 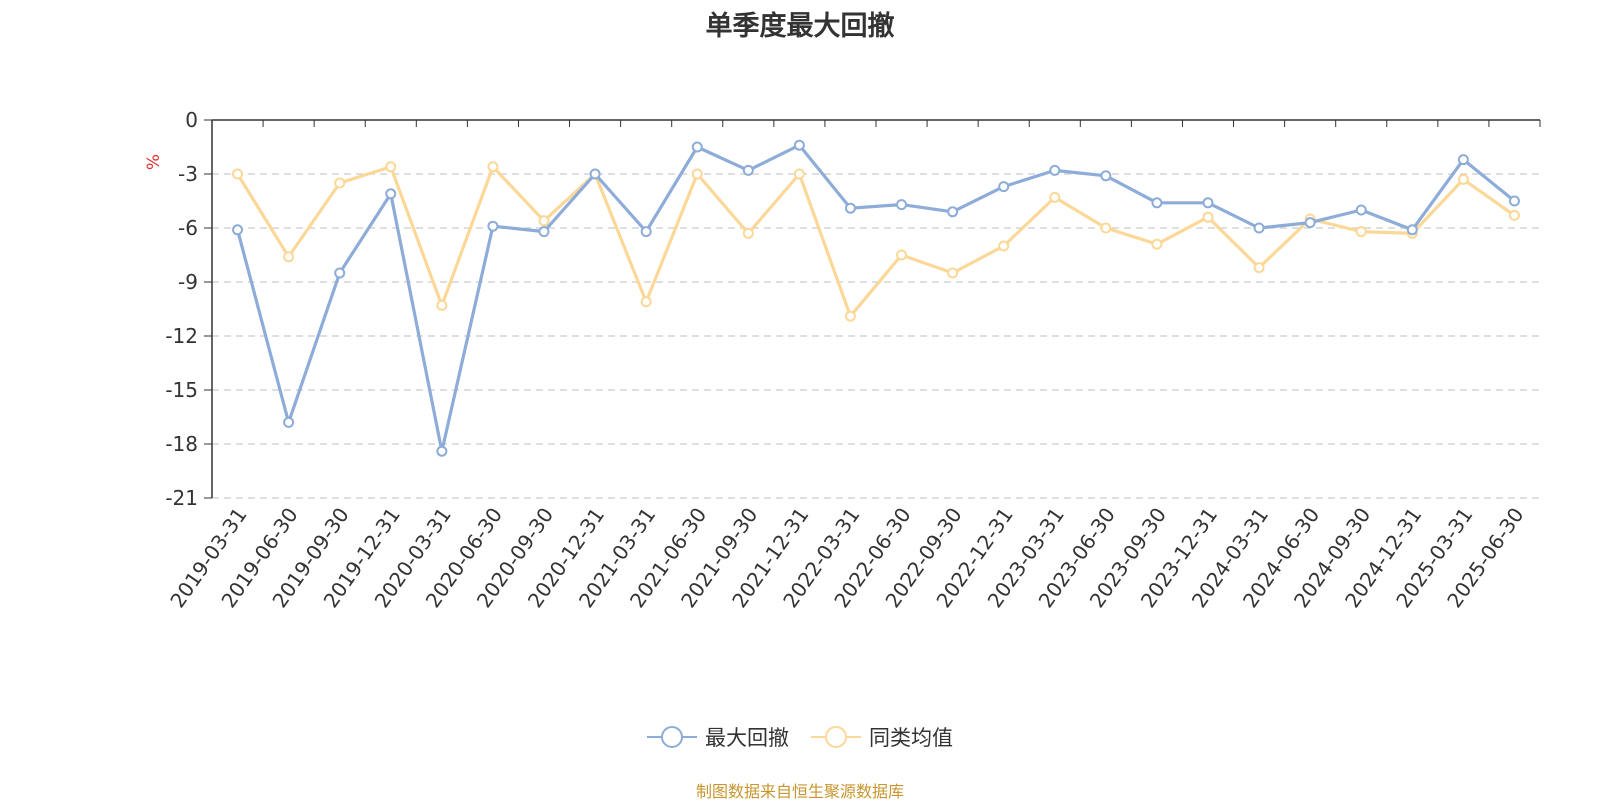 I want to click on y-tick-label: -21, so click(x=181, y=498).